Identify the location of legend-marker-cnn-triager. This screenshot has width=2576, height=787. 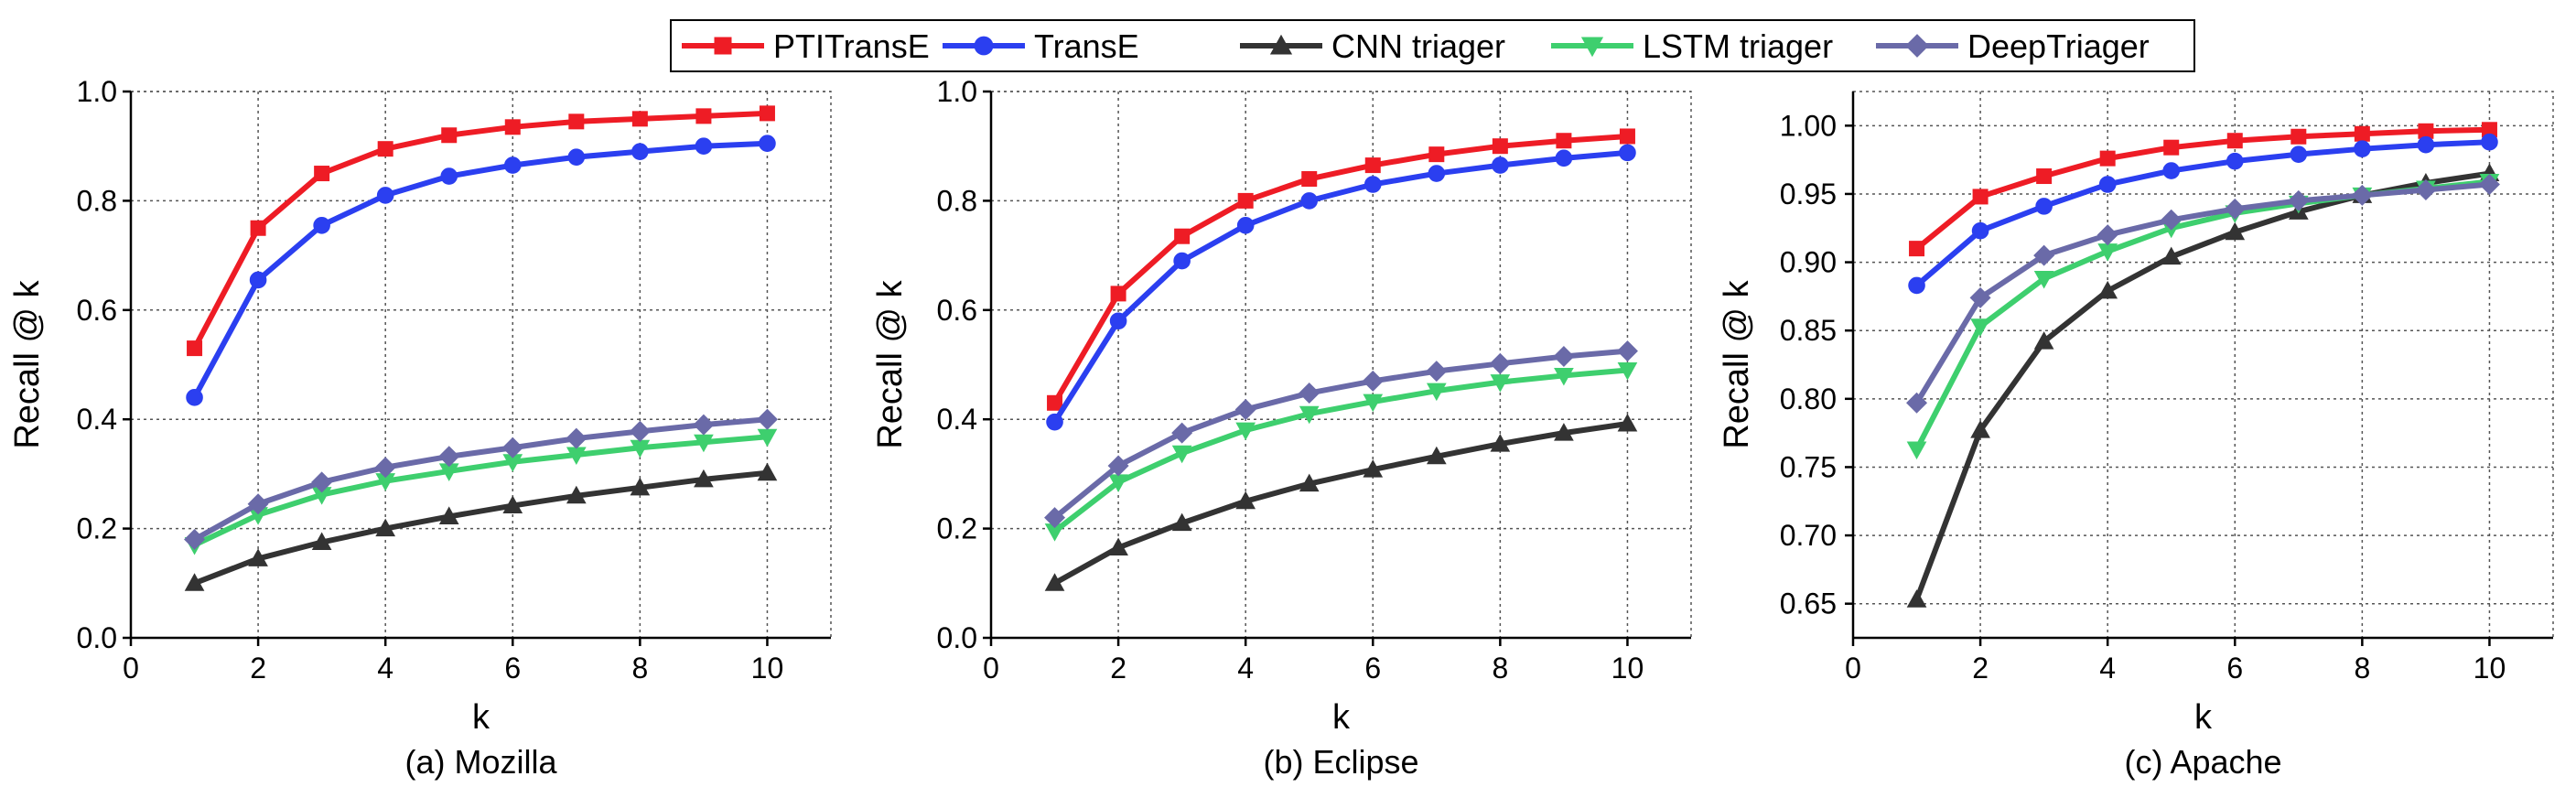
(1281, 44).